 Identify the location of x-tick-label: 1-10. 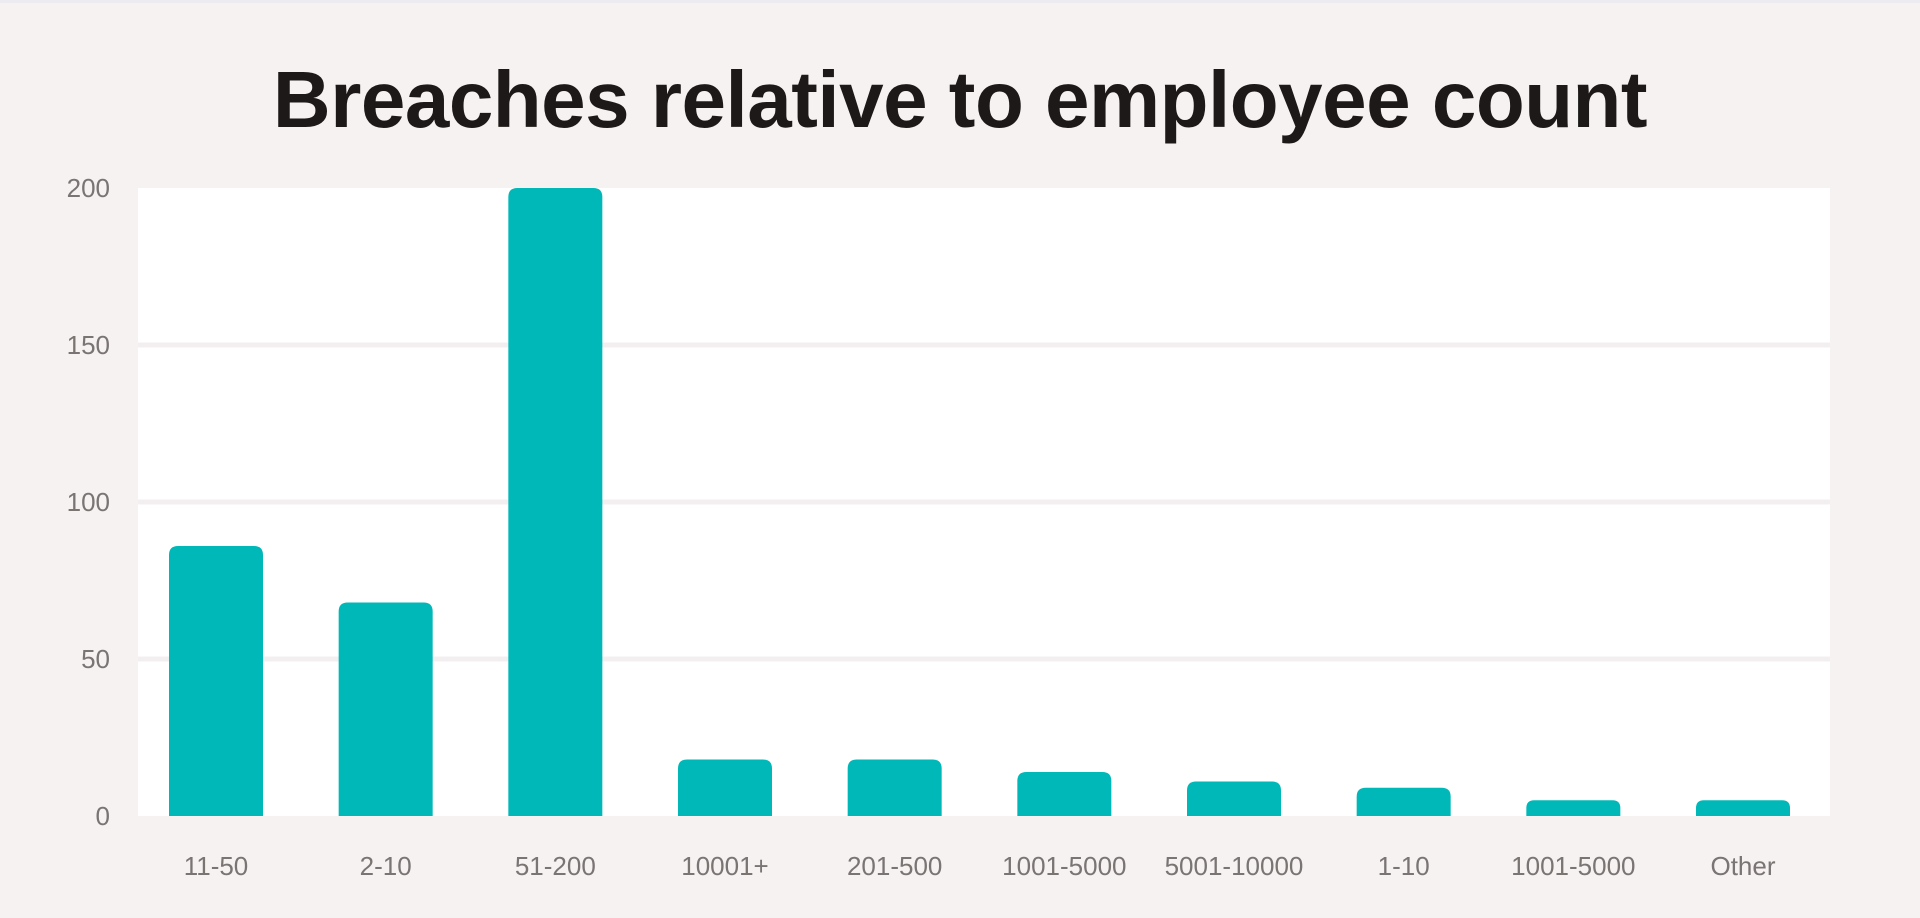
(1404, 866).